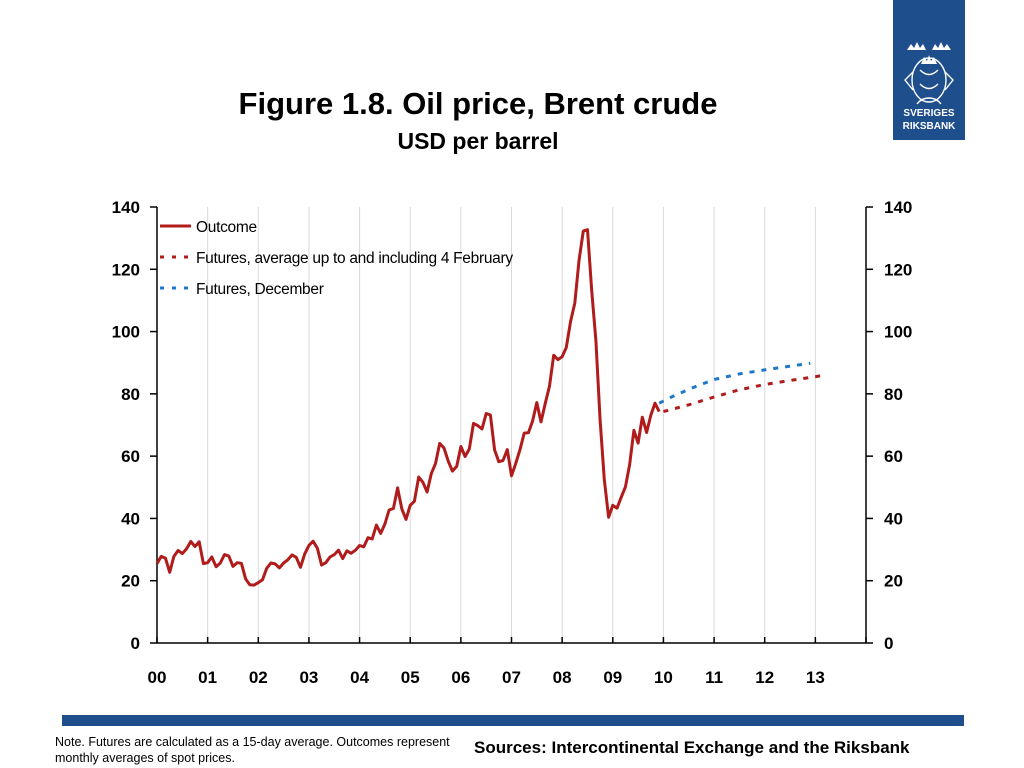  Describe the element at coordinates (888, 643) in the screenshot. I see `y-tick-label-right: 0` at that location.